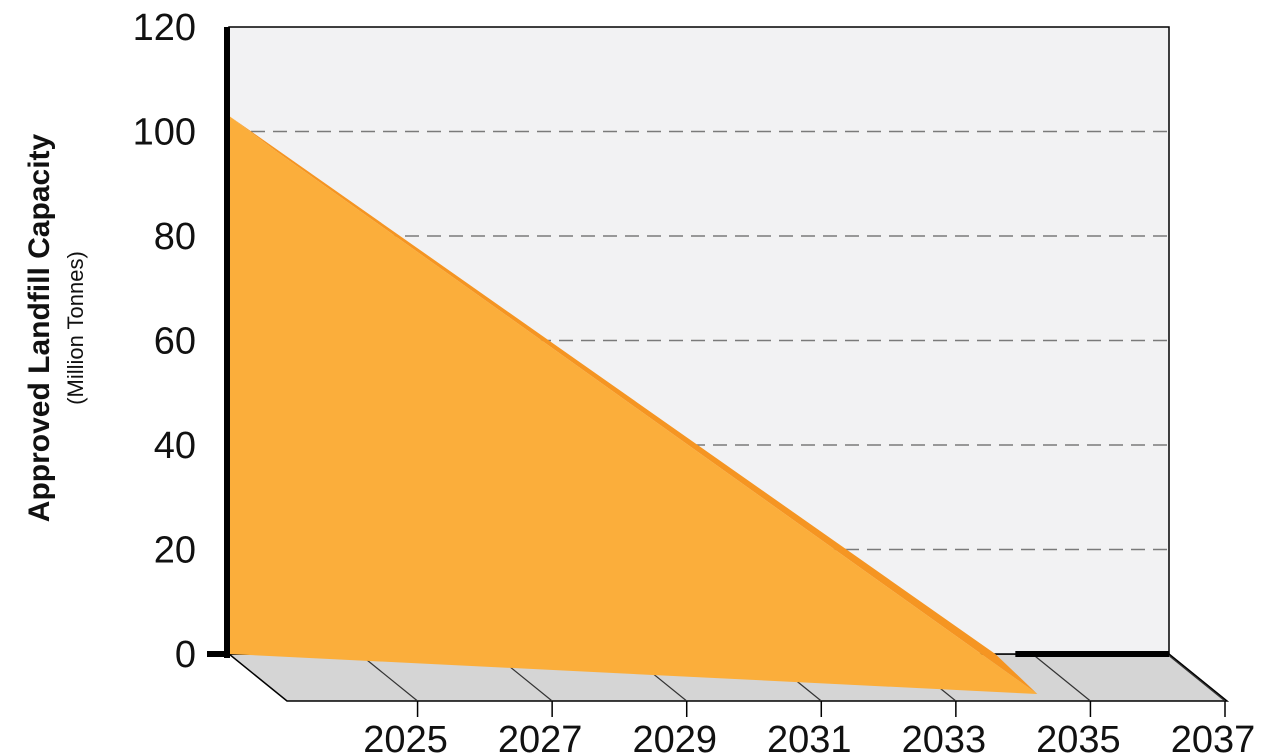 This screenshot has height=755, width=1283. I want to click on y-axis-title: Approved Landfill Capacity, so click(39, 327).